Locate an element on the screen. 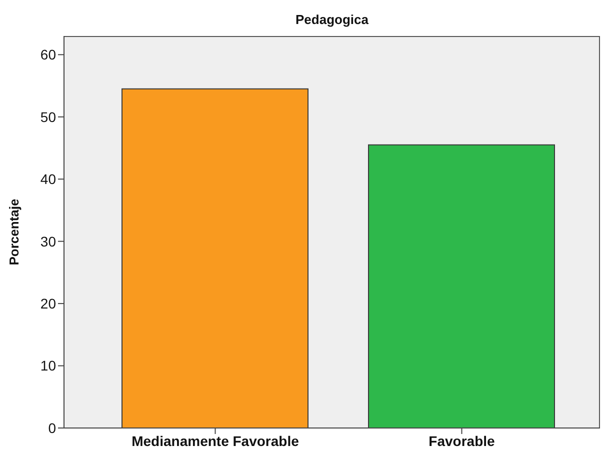  y-tick-label: 50 is located at coordinates (48, 116).